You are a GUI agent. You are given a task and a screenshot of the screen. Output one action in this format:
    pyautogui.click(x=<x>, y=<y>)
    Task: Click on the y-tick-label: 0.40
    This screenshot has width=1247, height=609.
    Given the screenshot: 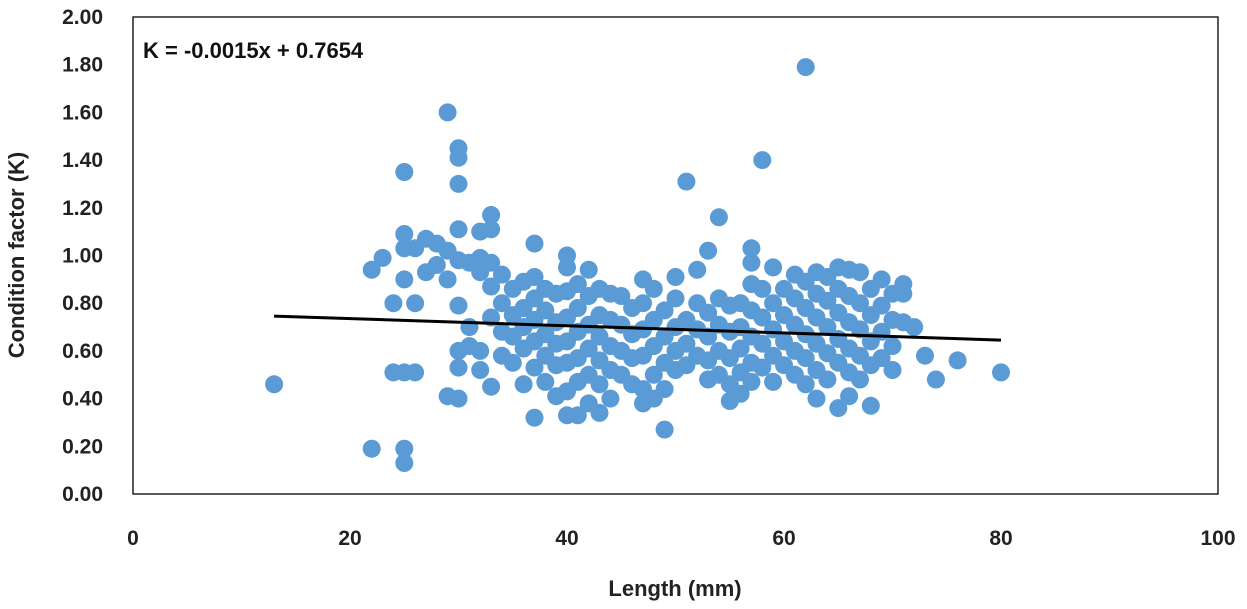 What is the action you would take?
    pyautogui.click(x=82, y=399)
    